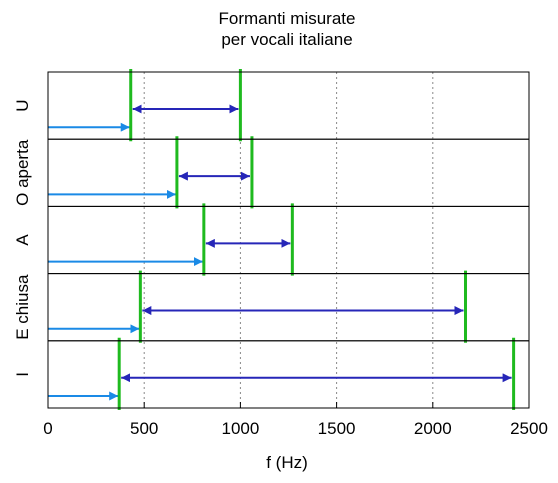  Describe the element at coordinates (295, 420) in the screenshot. I see `x-axis: 0 500 1000 1500 2000 2500` at that location.